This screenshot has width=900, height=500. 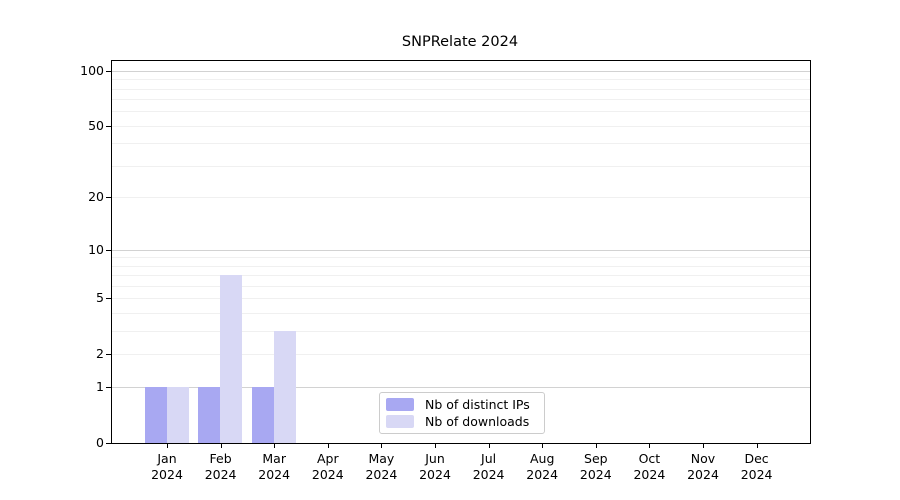 I want to click on x-tick-month: Jan, so click(x=167, y=458).